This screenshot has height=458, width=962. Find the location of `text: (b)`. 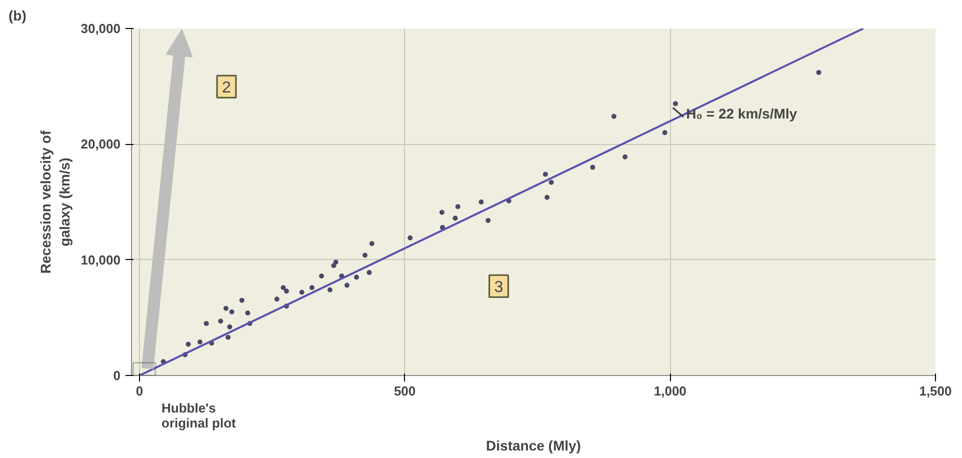

text: (b) is located at coordinates (17, 16).